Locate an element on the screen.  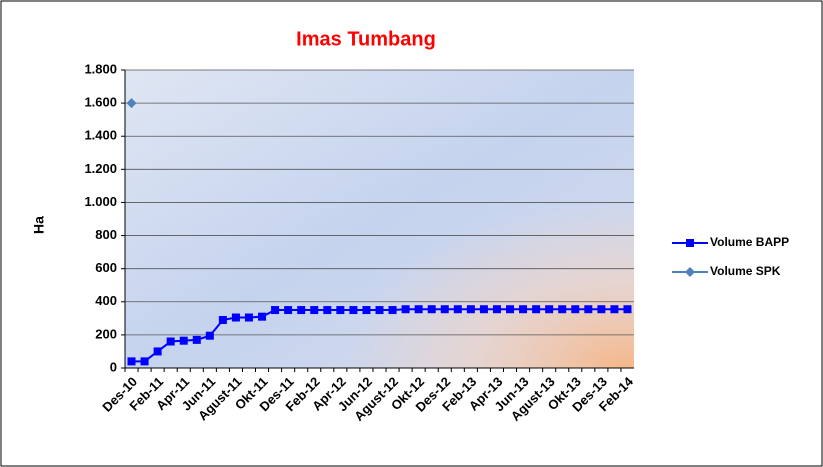
y-tick-label: 1.400 is located at coordinates (100, 135).